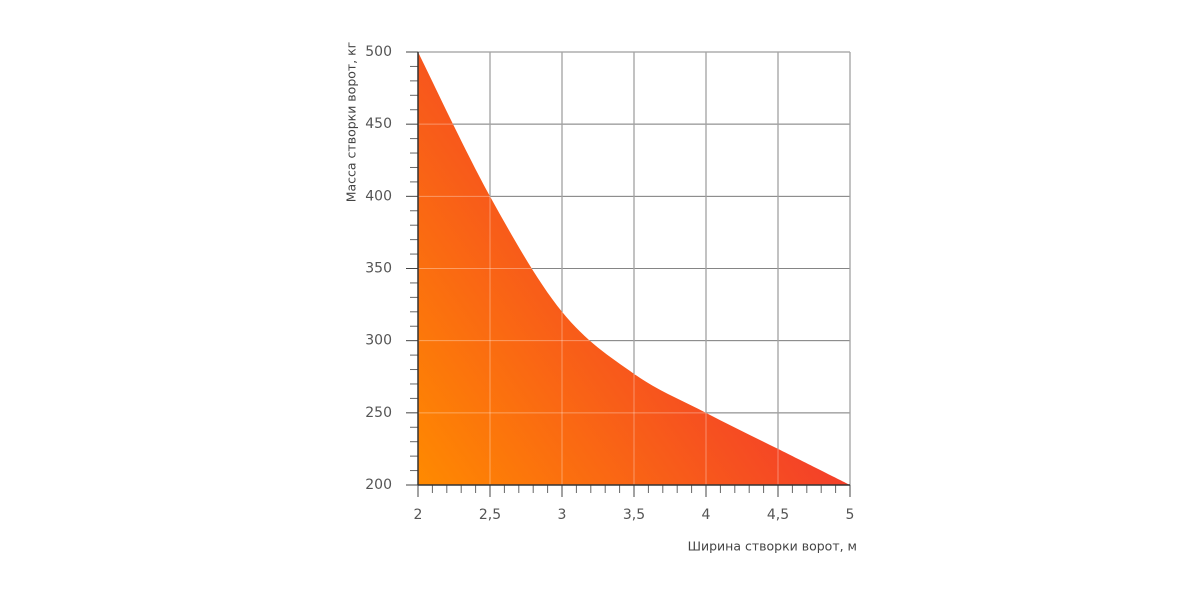 The height and width of the screenshot is (600, 1200). What do you see at coordinates (378, 341) in the screenshot?
I see `y-tick-label: 300` at bounding box center [378, 341].